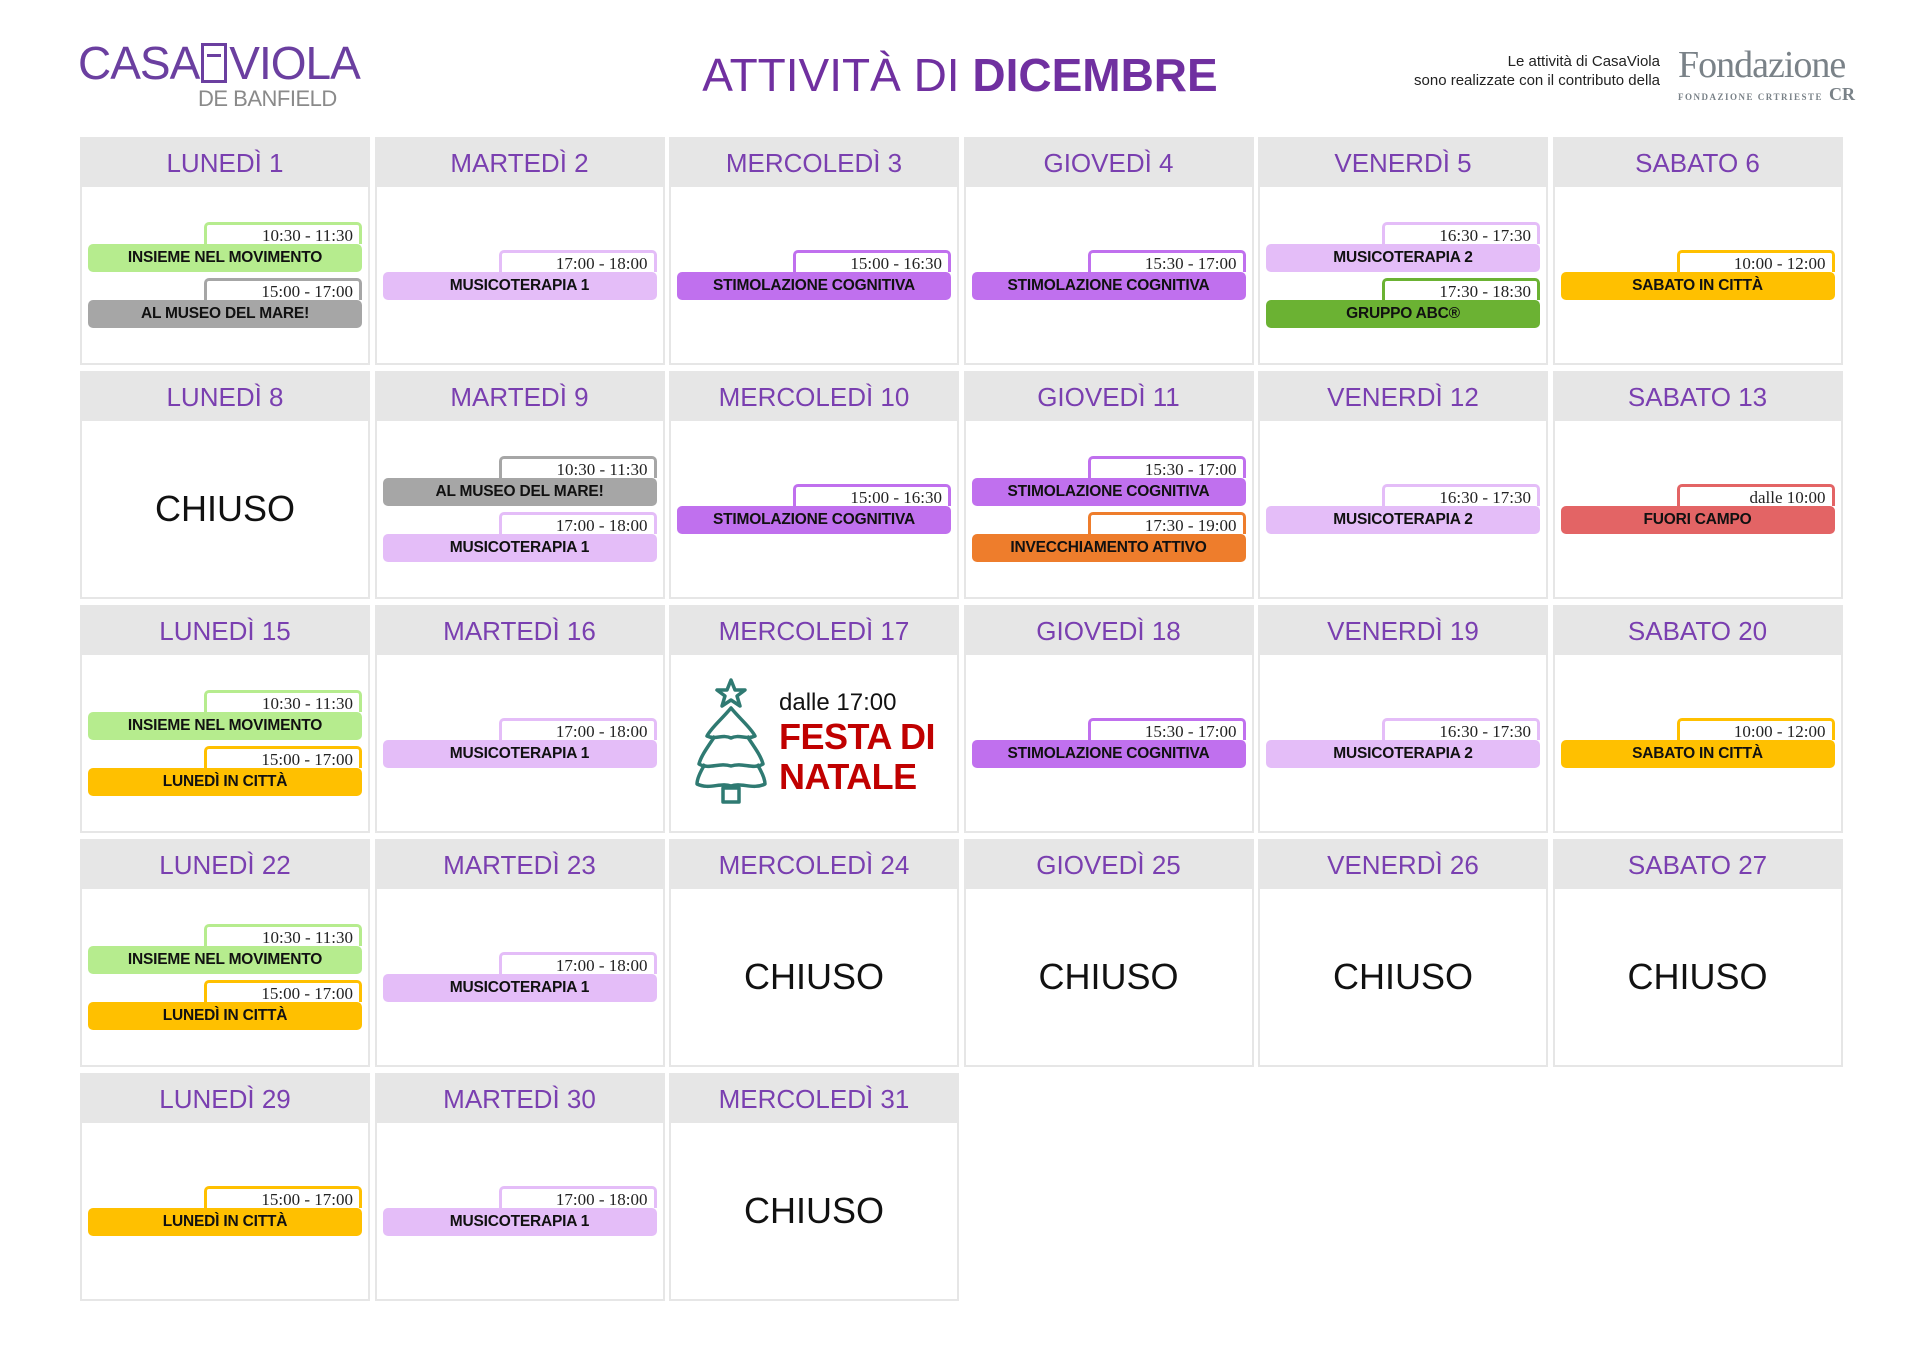 The height and width of the screenshot is (1358, 1920). I want to click on special-event: dalle 17:00 FESTA DI NATALE, so click(814, 743).